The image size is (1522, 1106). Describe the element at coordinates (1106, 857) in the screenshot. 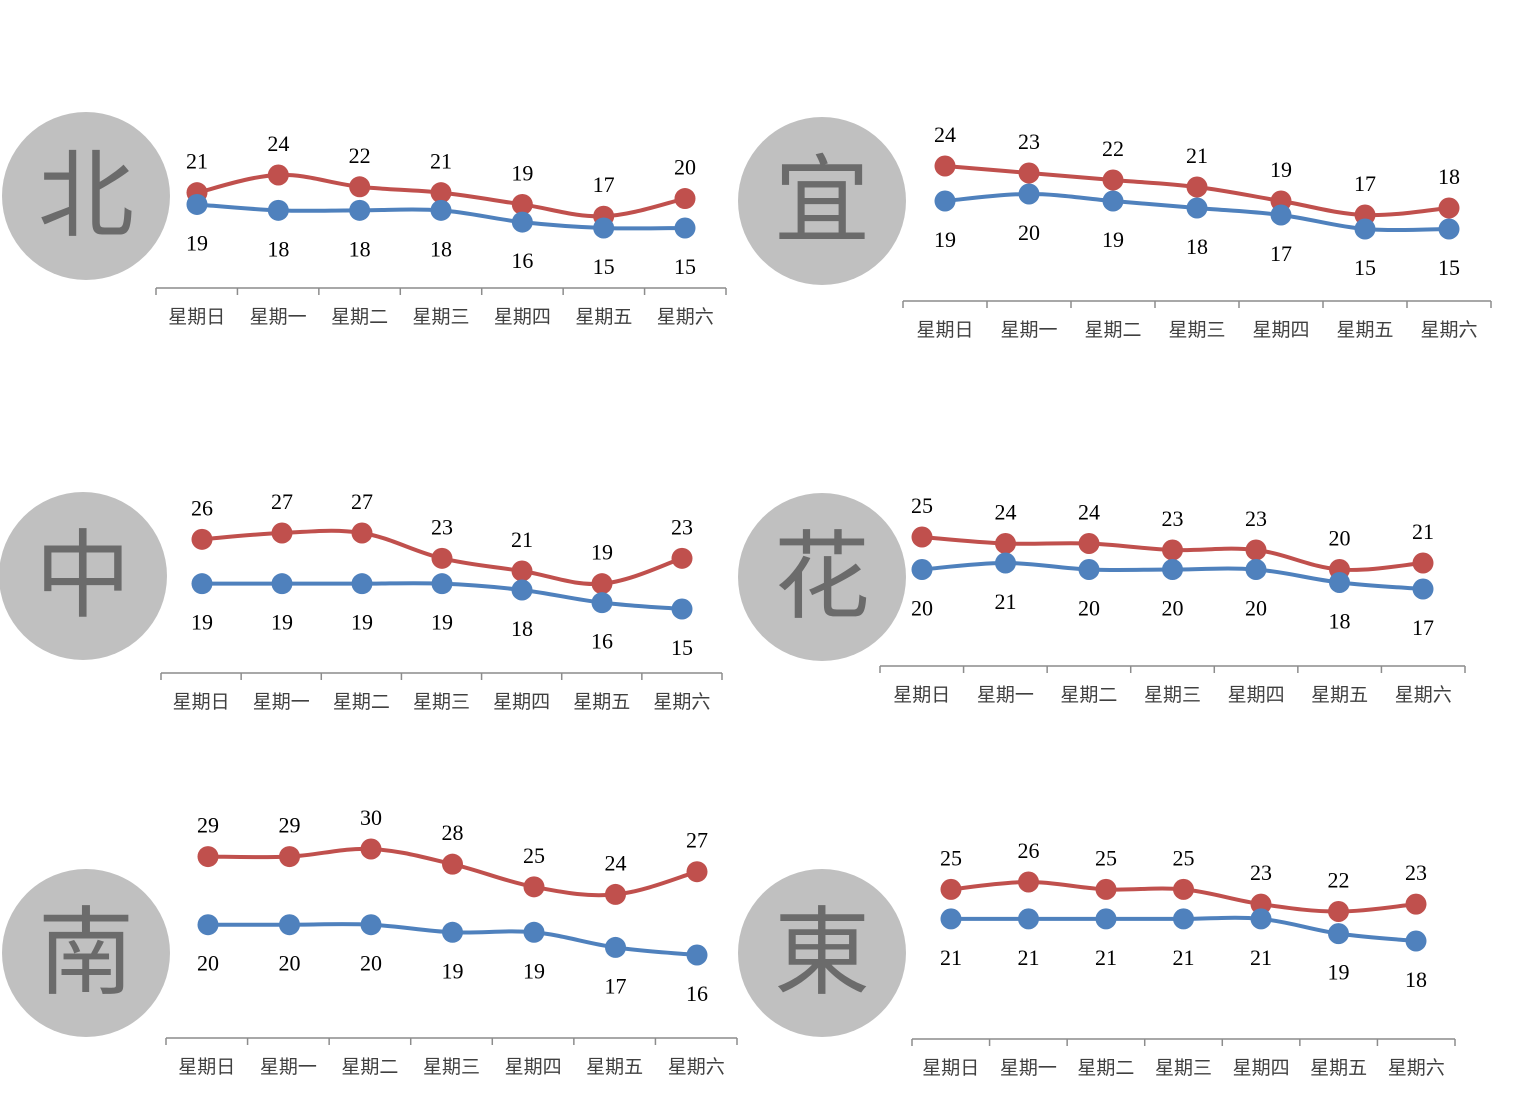

I see `high-temp-label: 25` at that location.